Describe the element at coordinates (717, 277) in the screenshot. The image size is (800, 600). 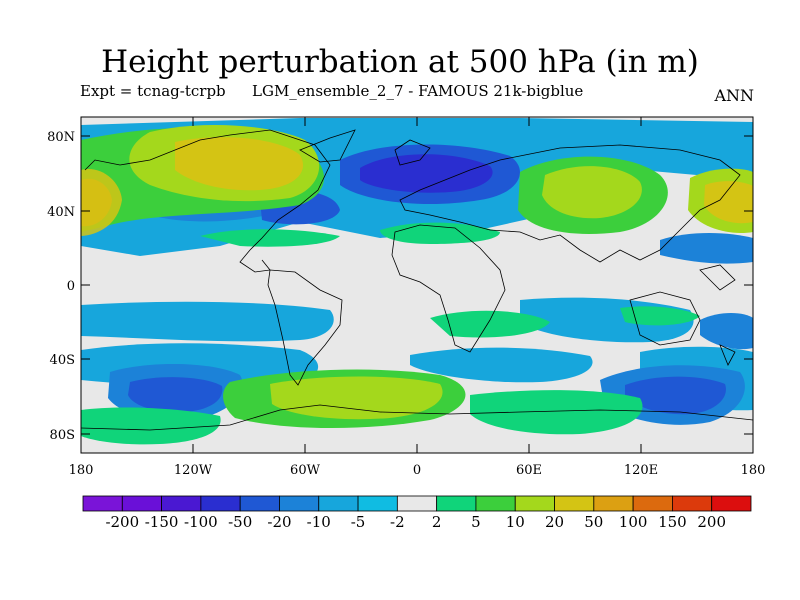
I see `maritime-continent-coast` at that location.